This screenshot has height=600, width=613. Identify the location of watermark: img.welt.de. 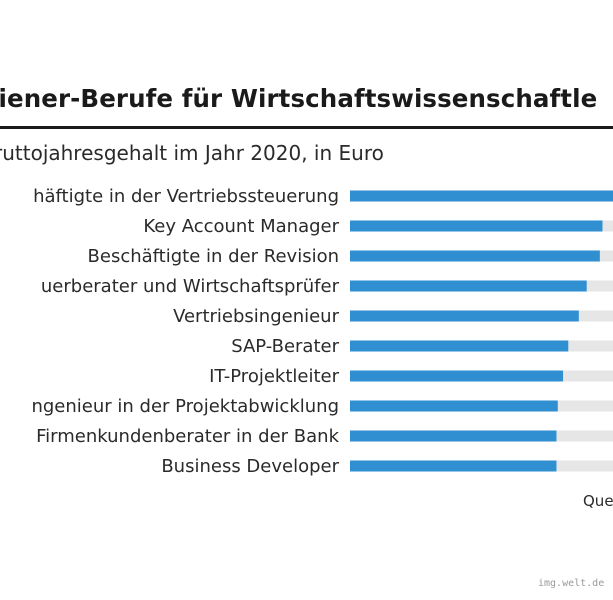
(571, 583).